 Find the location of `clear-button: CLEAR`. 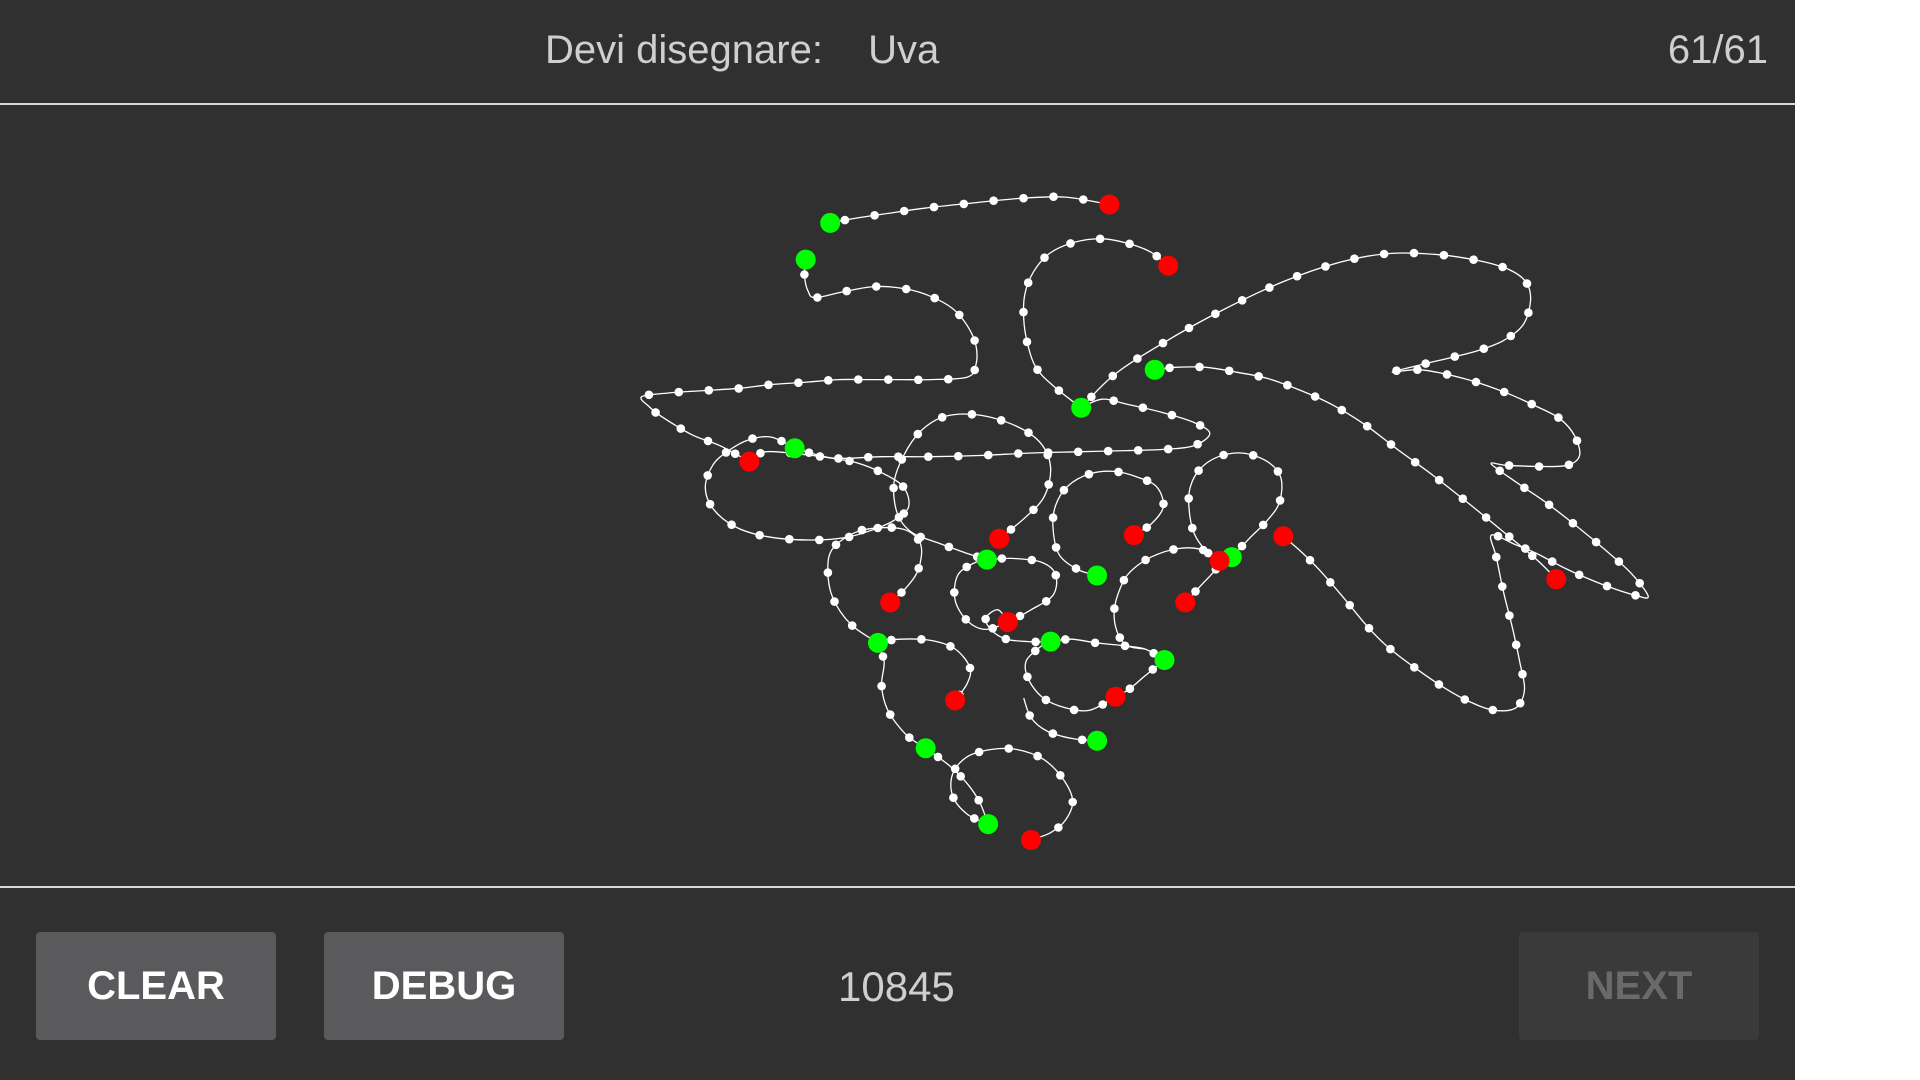

clear-button: CLEAR is located at coordinates (156, 986).